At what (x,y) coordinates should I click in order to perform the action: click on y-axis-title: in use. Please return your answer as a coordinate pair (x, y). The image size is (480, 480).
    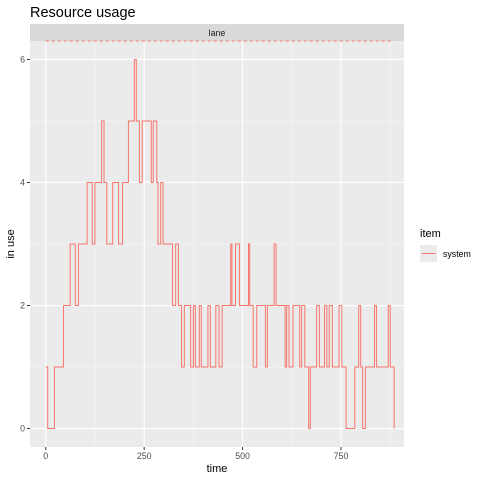
    Looking at the image, I should click on (11, 243).